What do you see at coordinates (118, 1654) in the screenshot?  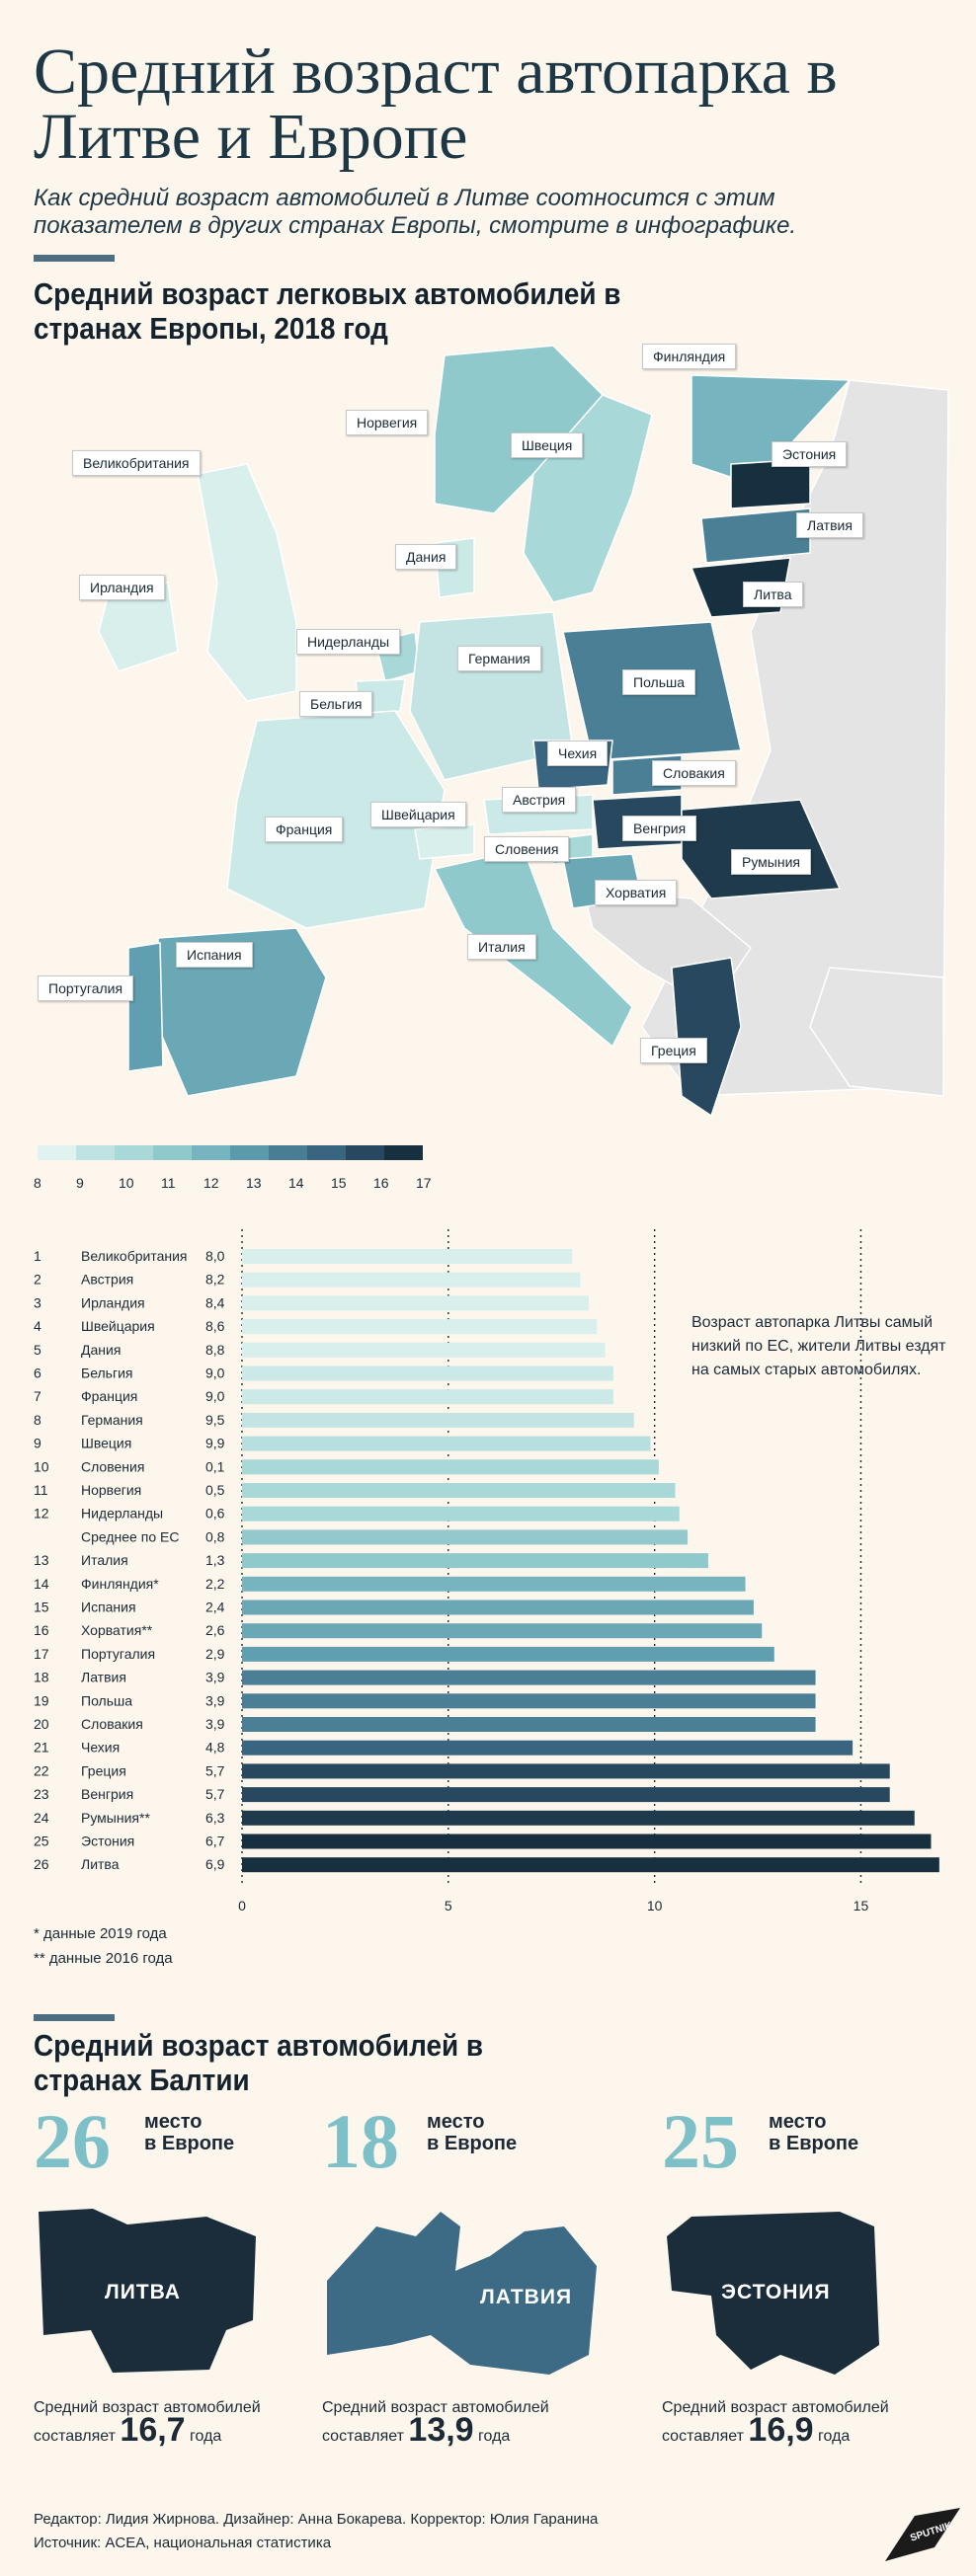 I see `category-label: Португалия` at bounding box center [118, 1654].